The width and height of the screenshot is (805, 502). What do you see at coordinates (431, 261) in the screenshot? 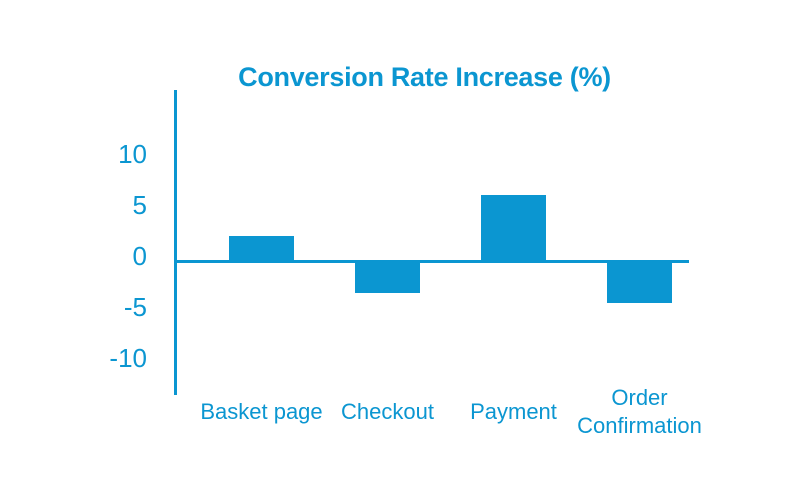
I see `x-axis-zero-line` at bounding box center [431, 261].